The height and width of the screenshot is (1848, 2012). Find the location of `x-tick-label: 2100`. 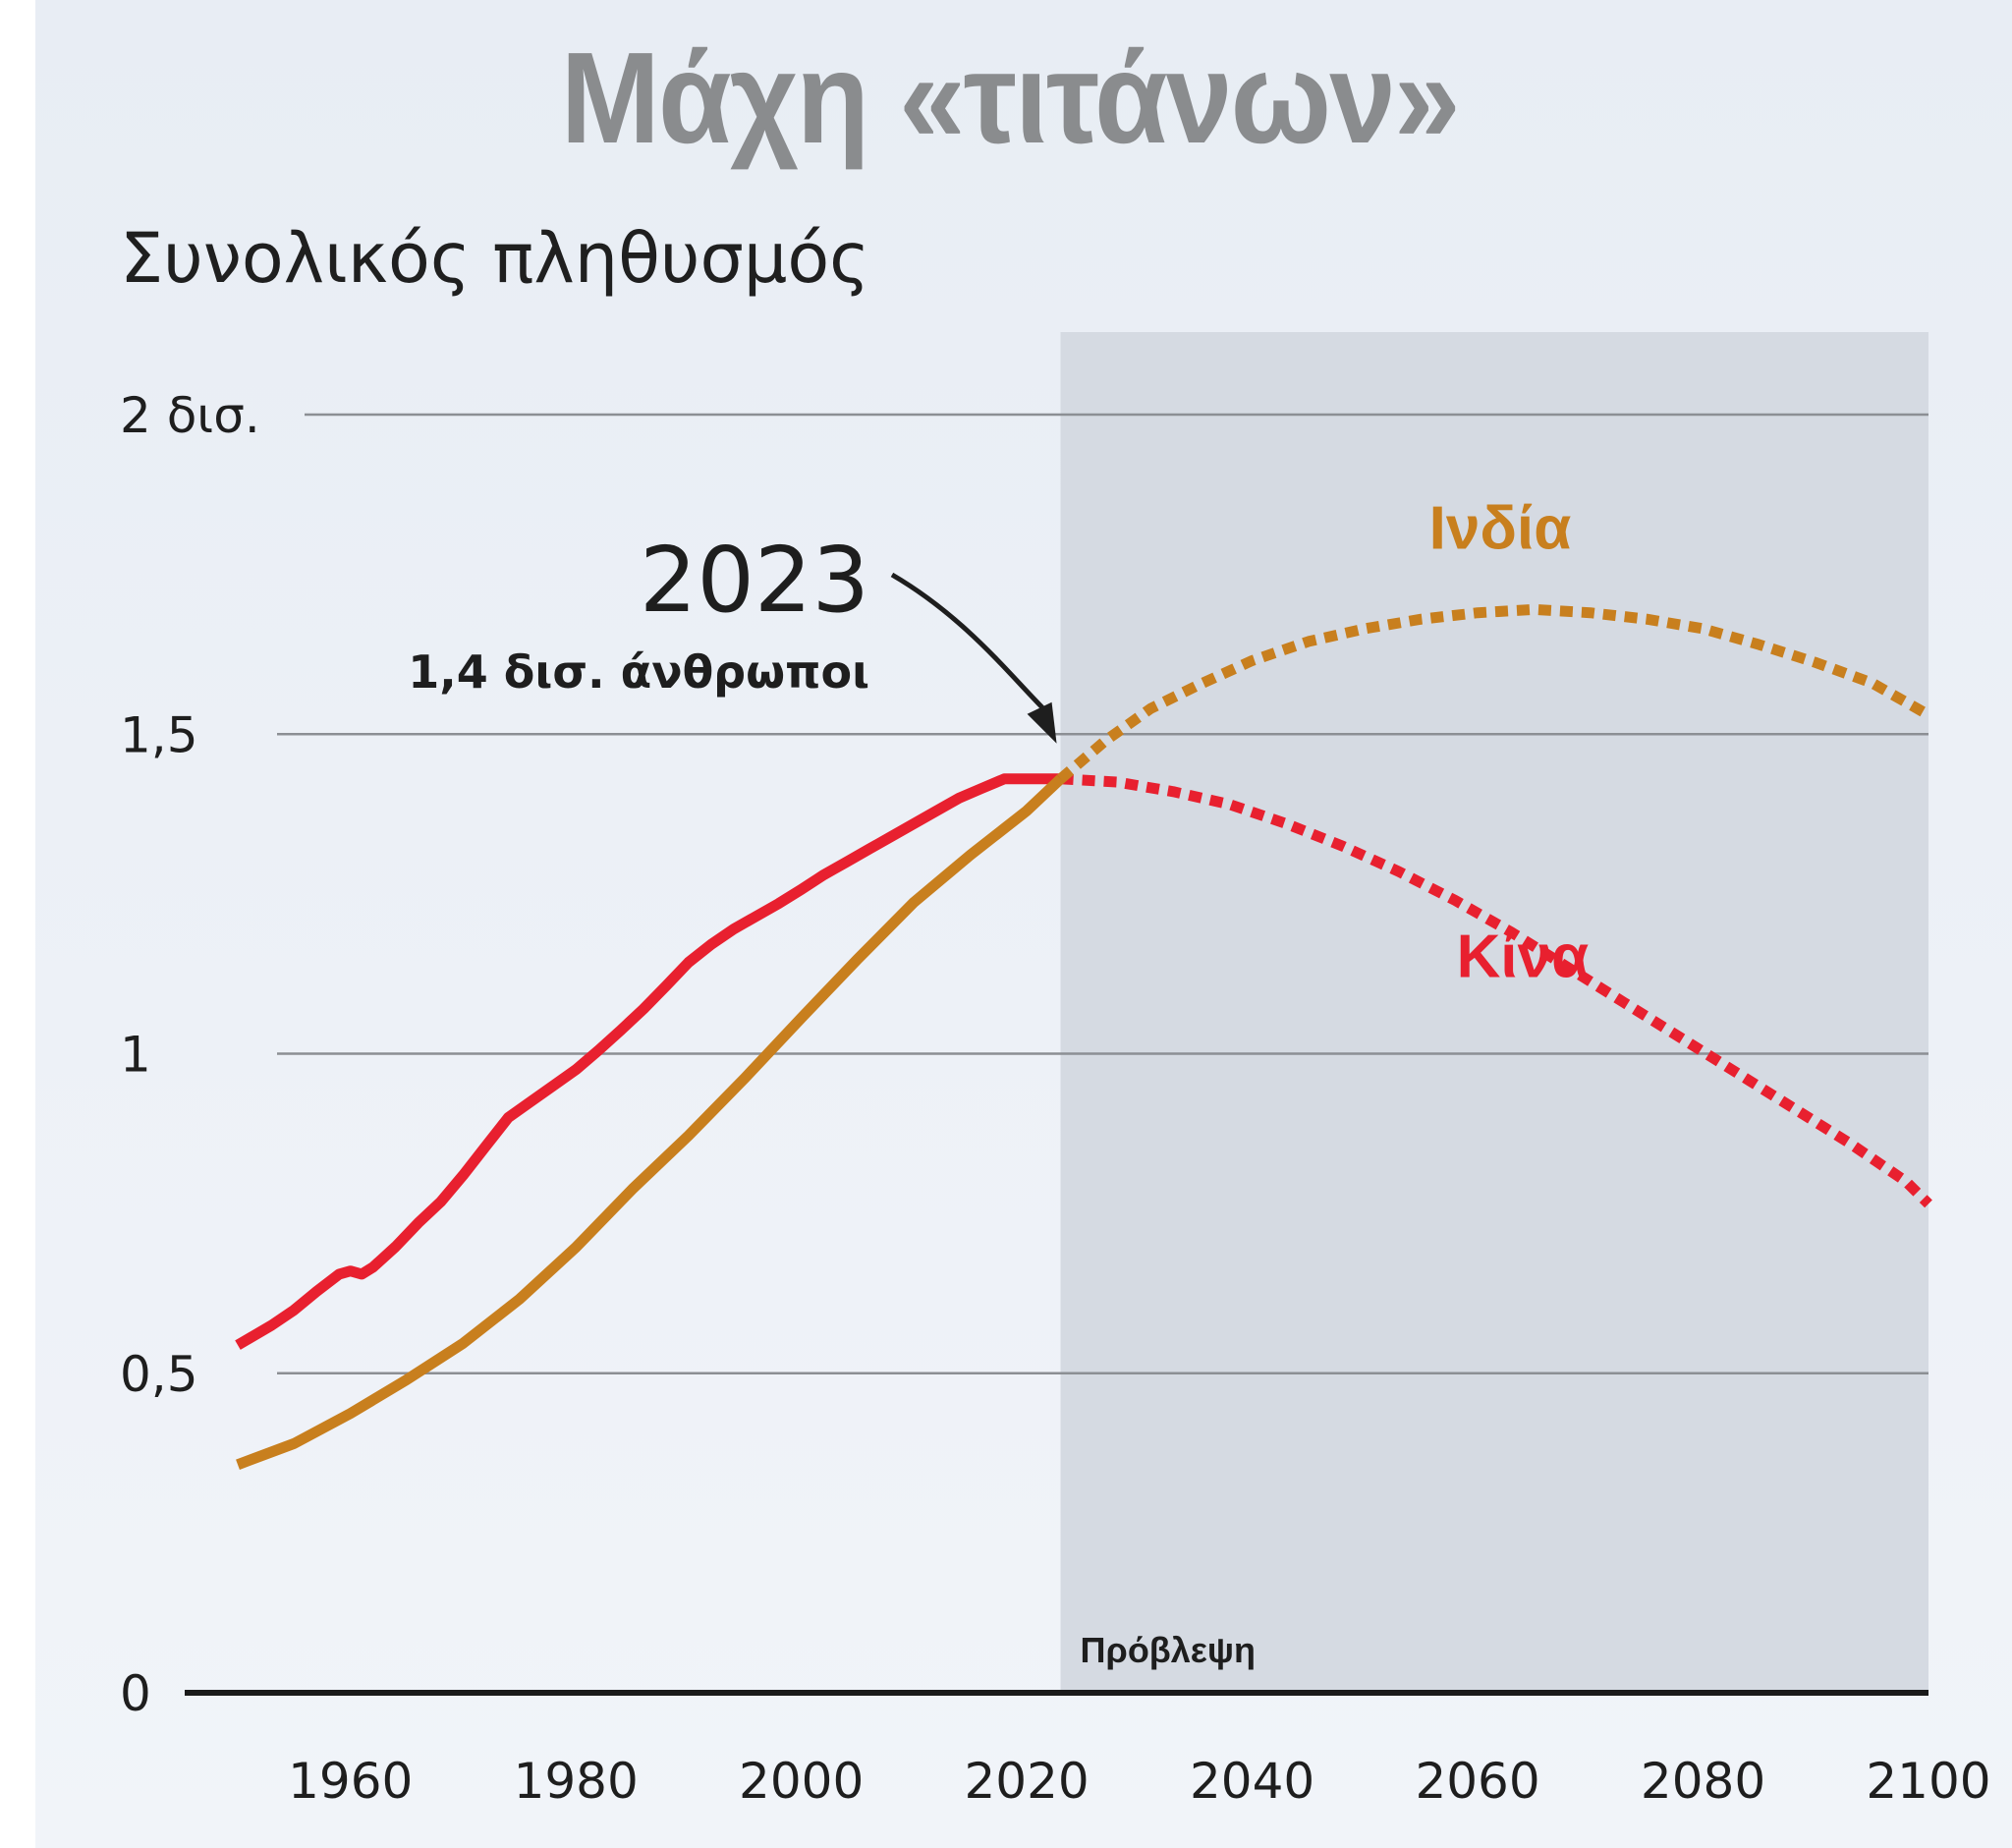

x-tick-label: 2100 is located at coordinates (1928, 1781).